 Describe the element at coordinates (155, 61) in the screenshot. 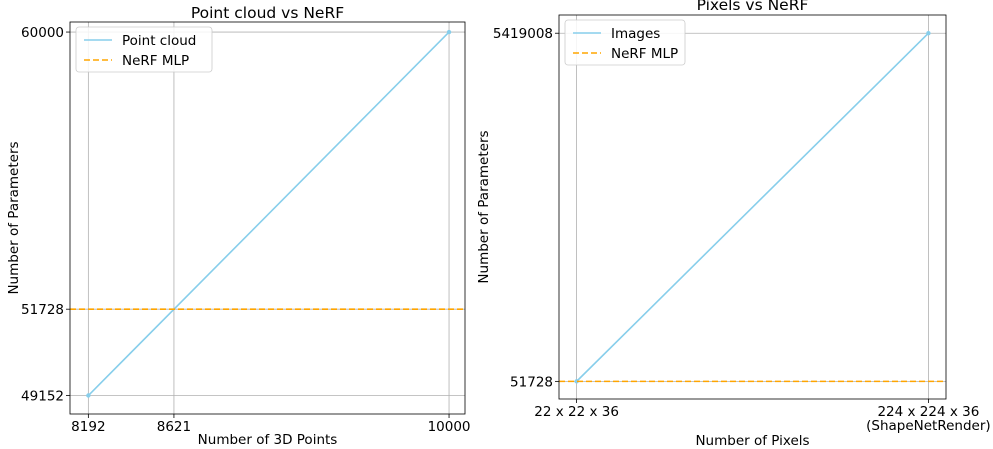

I see `pointcloud-legend-label-1: NeRF MLP` at that location.